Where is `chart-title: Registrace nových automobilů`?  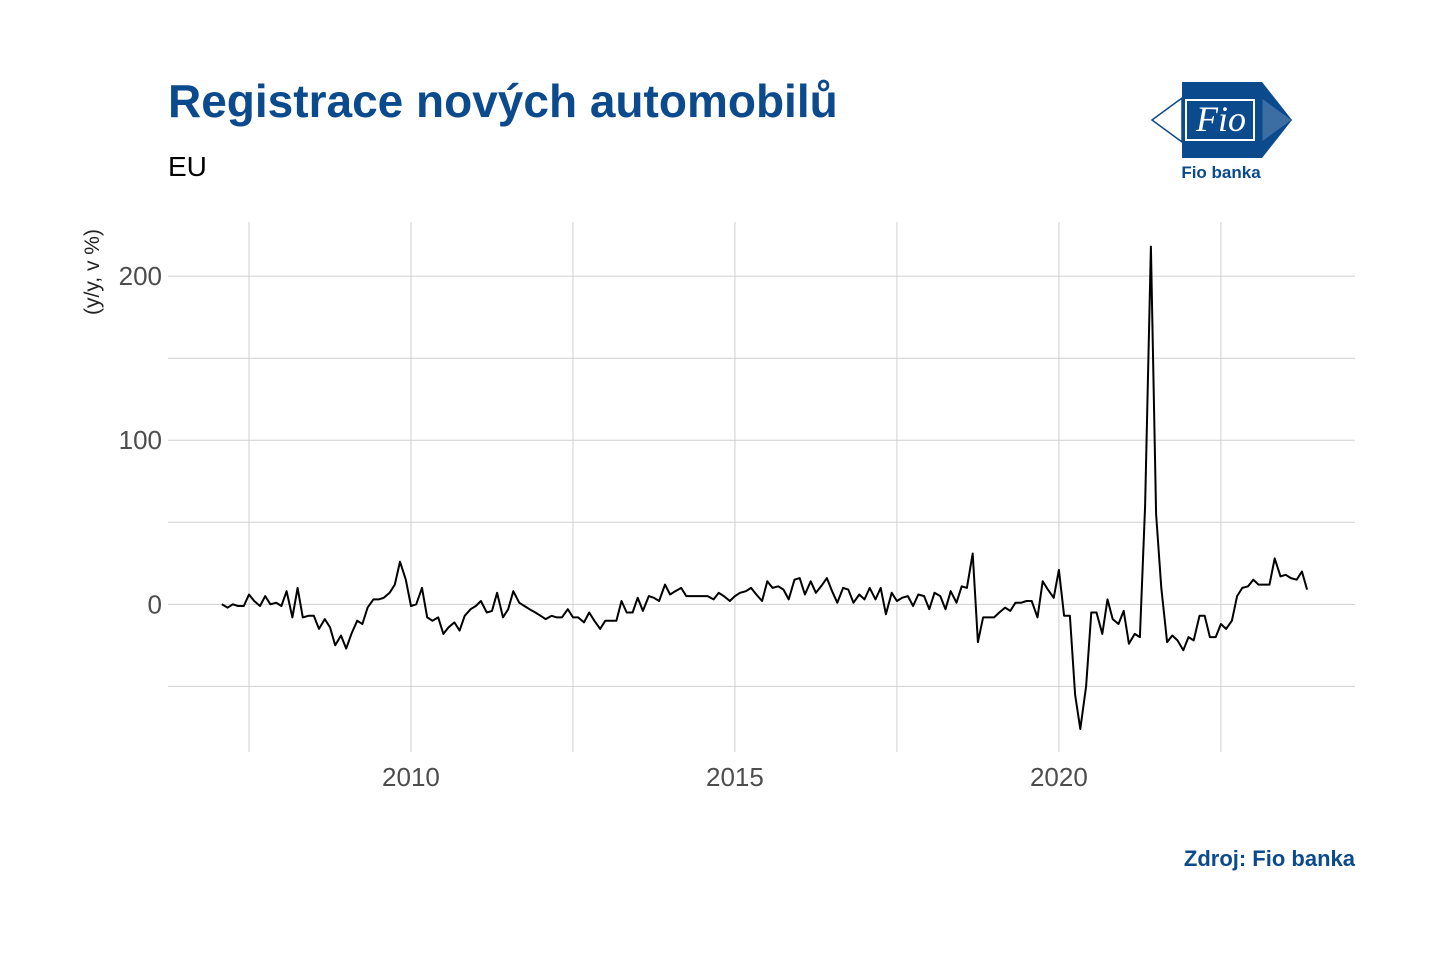
chart-title: Registrace nových automobilů is located at coordinates (503, 101).